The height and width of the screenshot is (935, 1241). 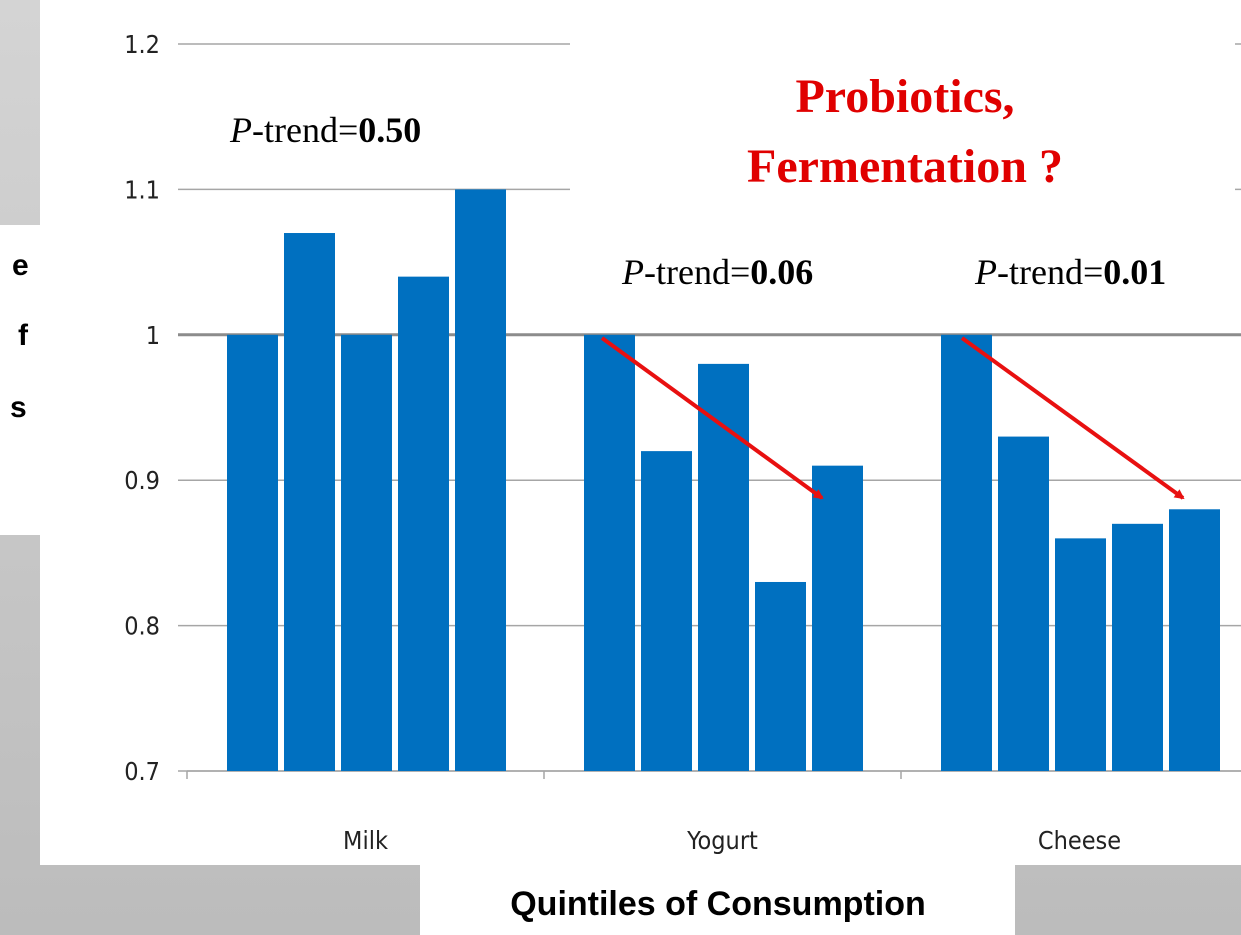 I want to click on y-label-fragment: f, so click(x=23, y=335).